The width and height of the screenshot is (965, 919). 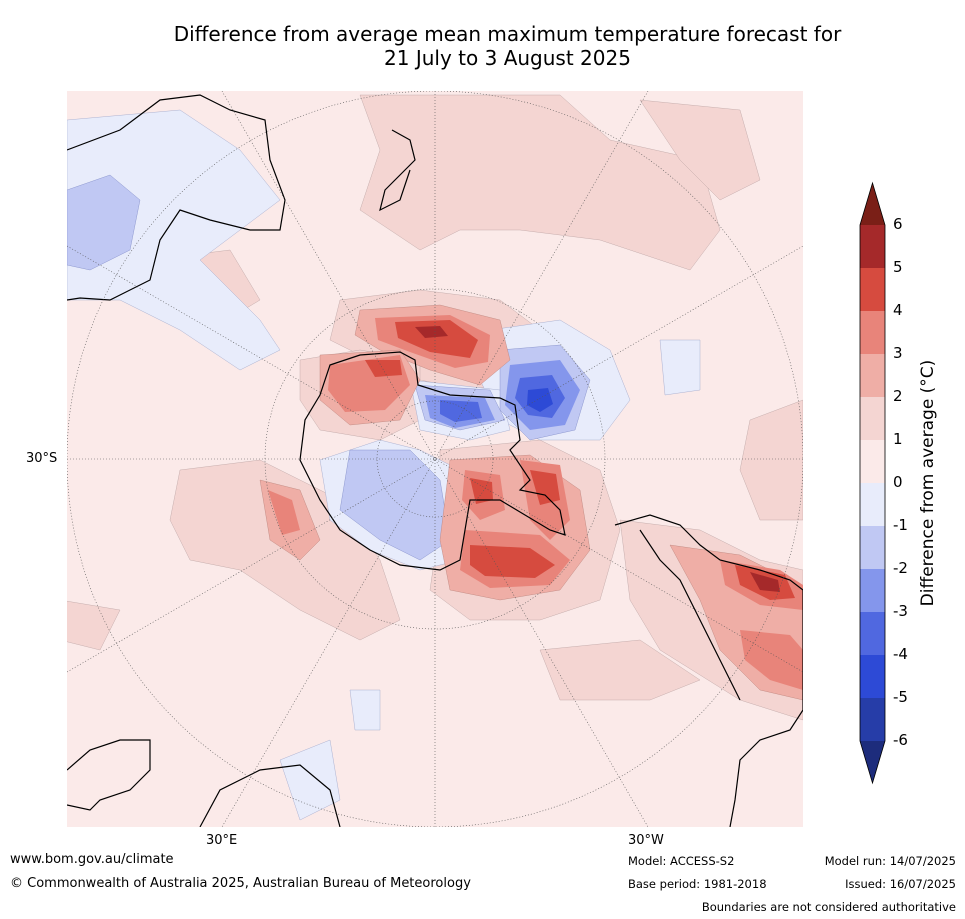 What do you see at coordinates (898, 396) in the screenshot?
I see `colorbar-tick-label: 2` at bounding box center [898, 396].